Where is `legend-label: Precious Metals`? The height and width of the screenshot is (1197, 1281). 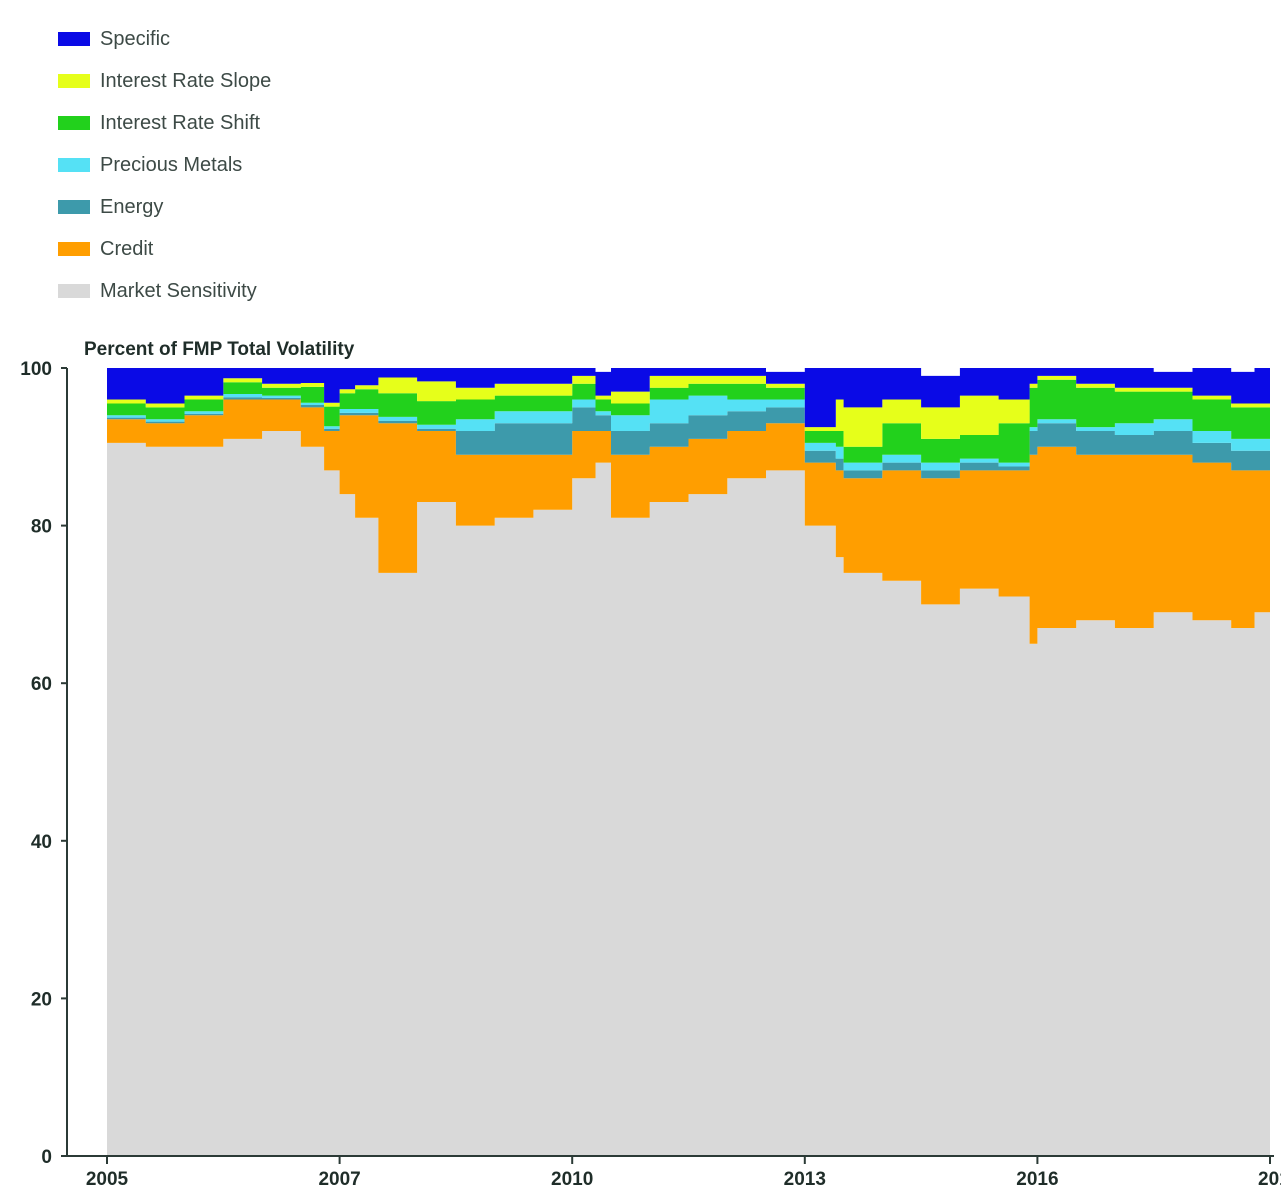
legend-label: Precious Metals is located at coordinates (171, 164).